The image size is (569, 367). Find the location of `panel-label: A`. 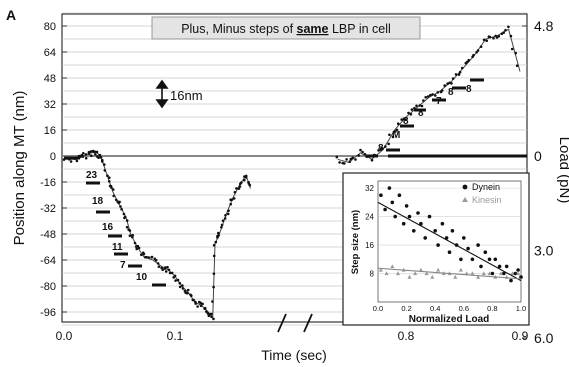

panel-label: A is located at coordinates (11, 15).